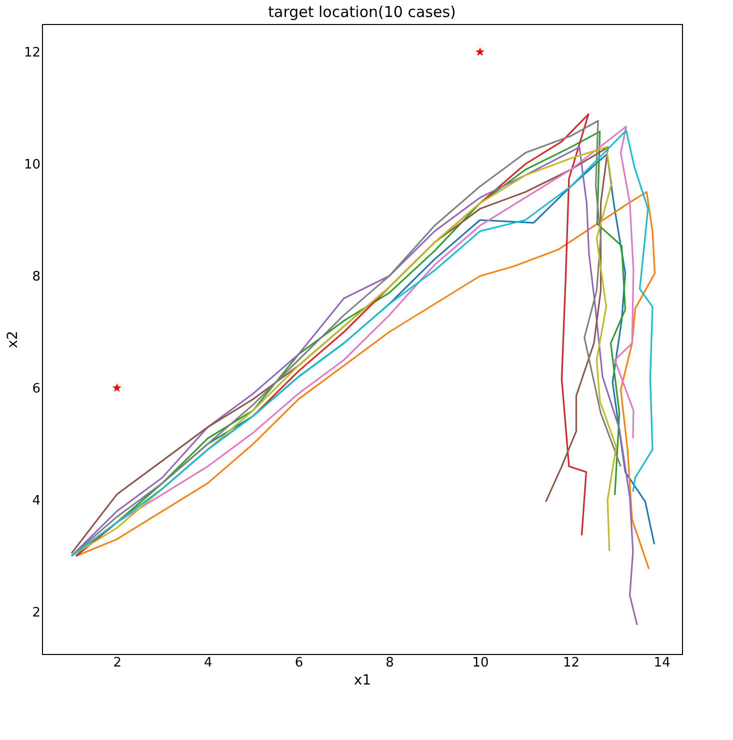  I want to click on x-axis-title: x1, so click(363, 680).